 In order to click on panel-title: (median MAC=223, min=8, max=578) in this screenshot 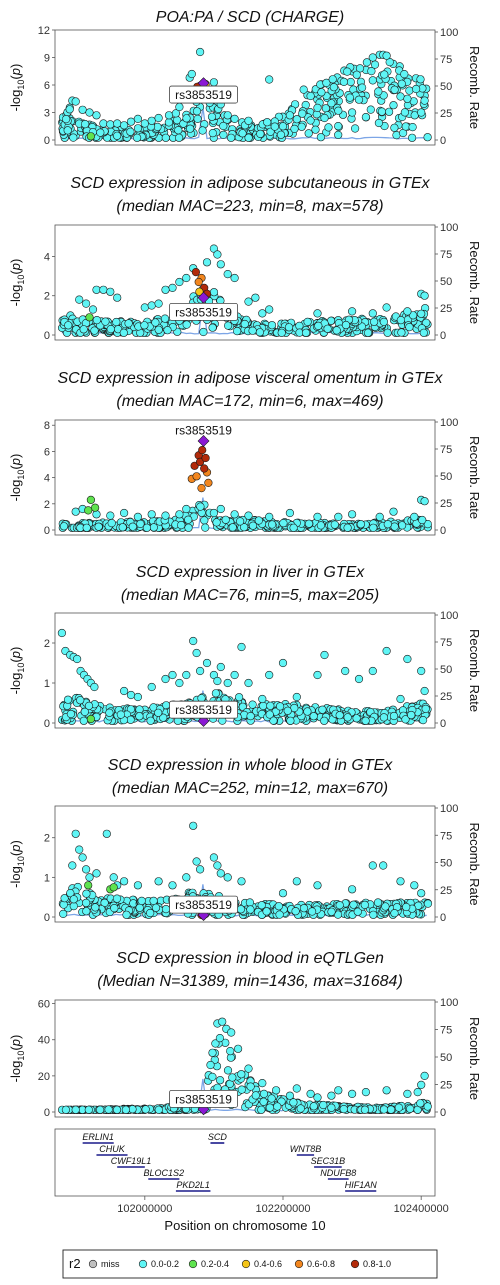, I will do `click(249, 206)`.